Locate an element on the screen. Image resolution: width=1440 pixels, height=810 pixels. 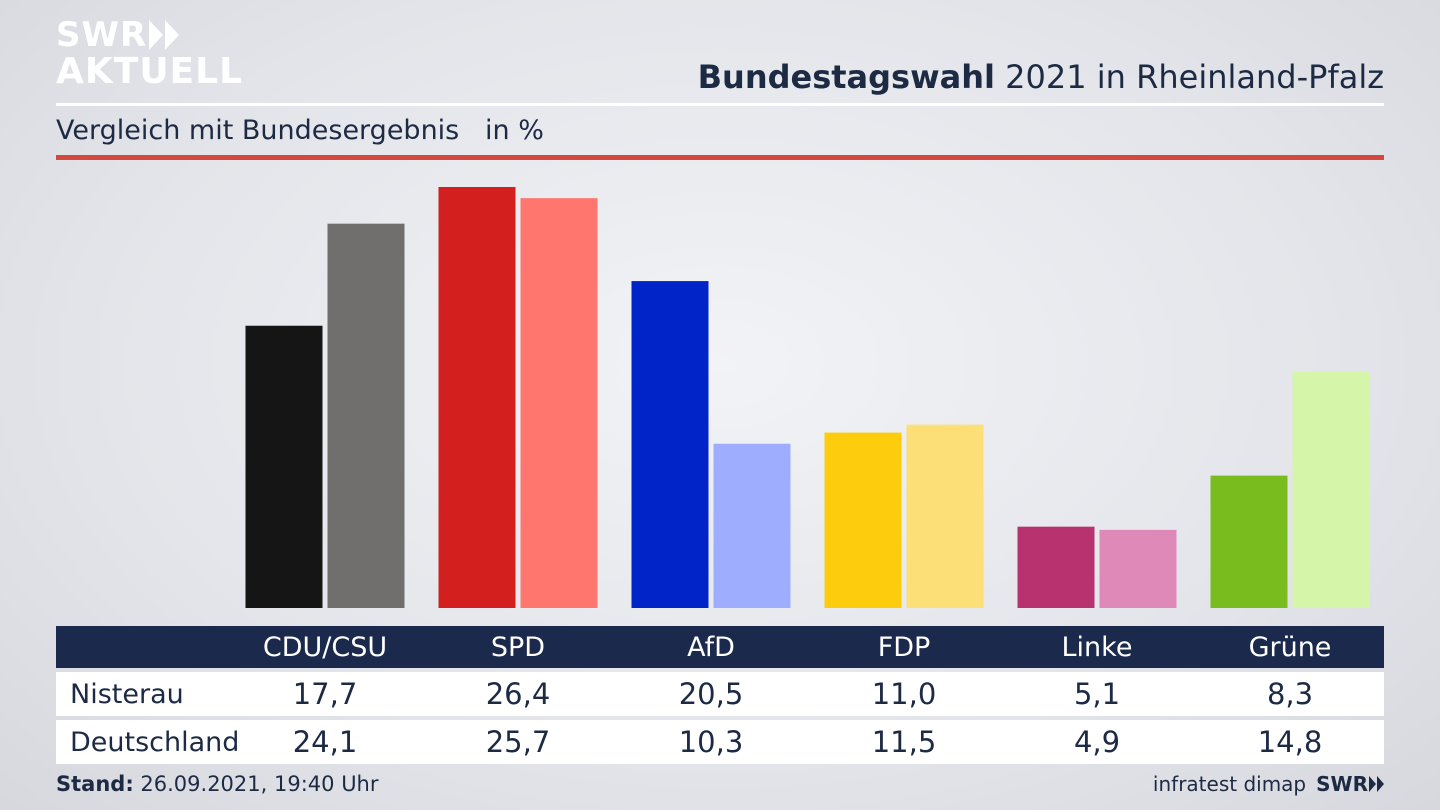
value-cell: 14,8 is located at coordinates (1290, 742).